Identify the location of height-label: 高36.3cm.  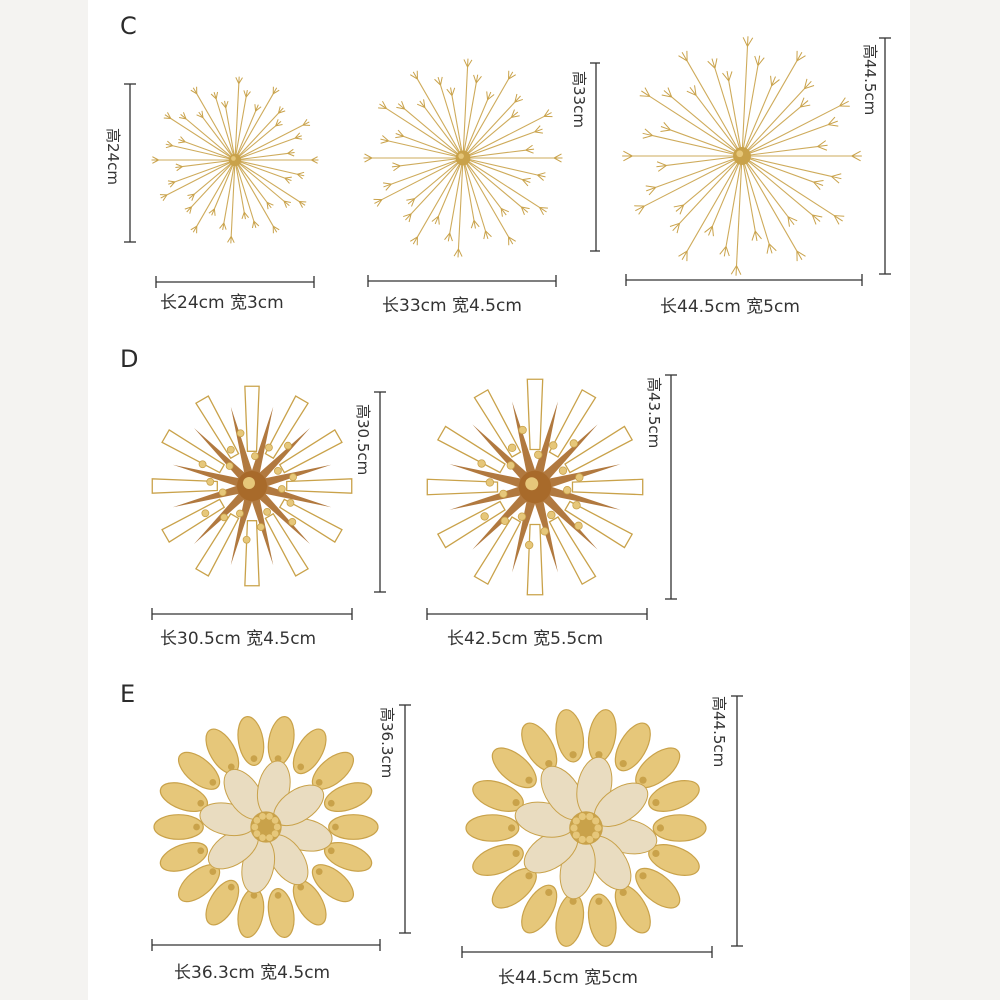
(387, 743).